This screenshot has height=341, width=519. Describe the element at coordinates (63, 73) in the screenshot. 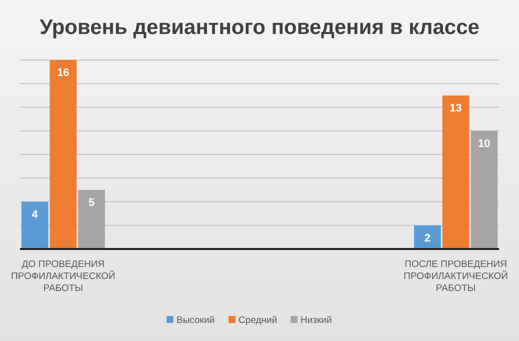

I see `data-label: 16` at that location.